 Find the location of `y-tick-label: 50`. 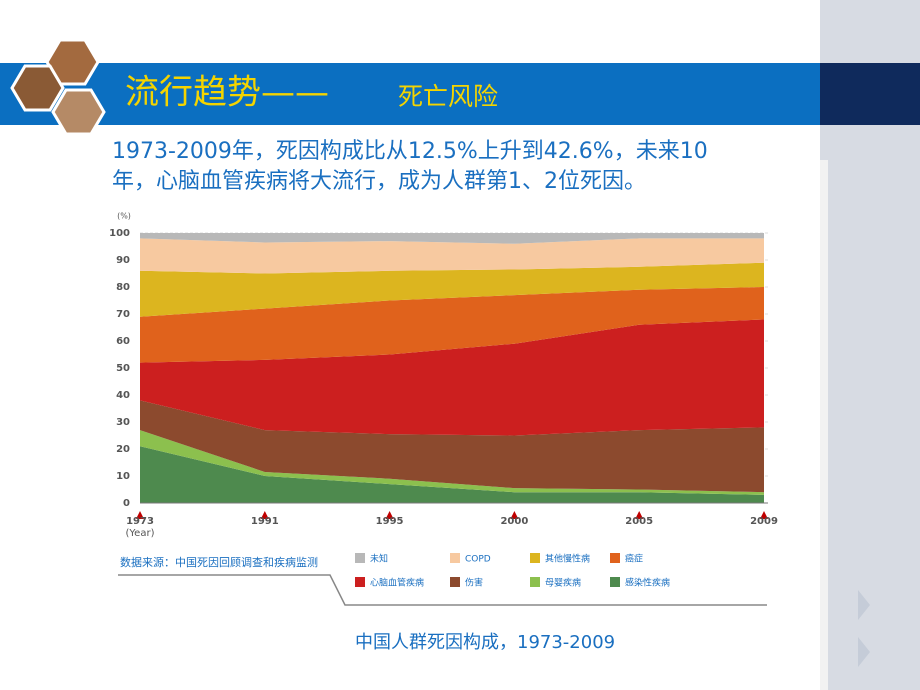

y-tick-label: 50 is located at coordinates (123, 368).